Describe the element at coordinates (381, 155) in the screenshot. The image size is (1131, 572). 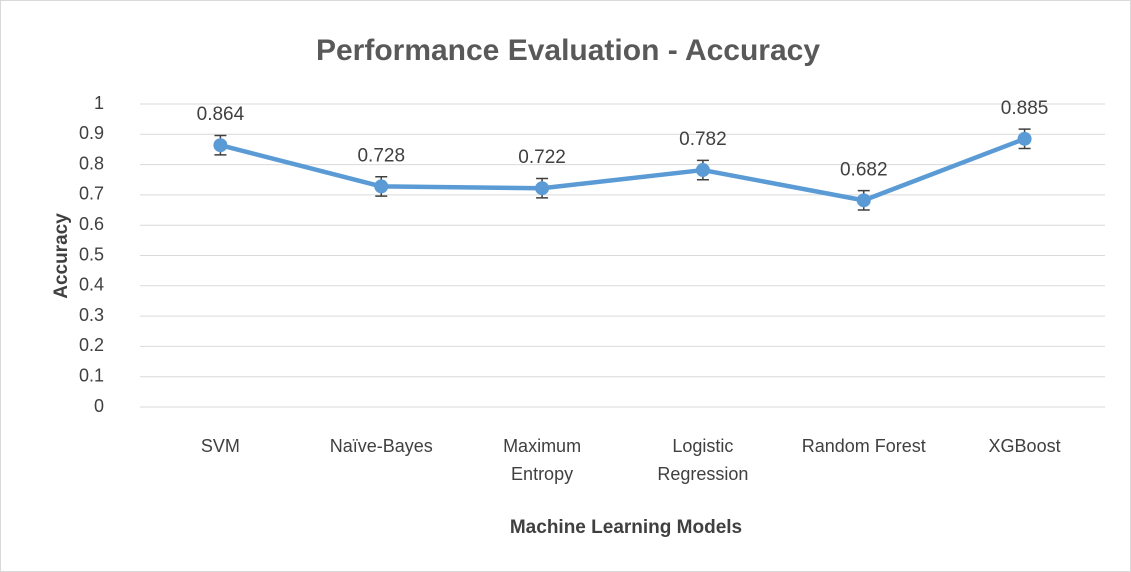
I see `data-label: 0.728` at that location.